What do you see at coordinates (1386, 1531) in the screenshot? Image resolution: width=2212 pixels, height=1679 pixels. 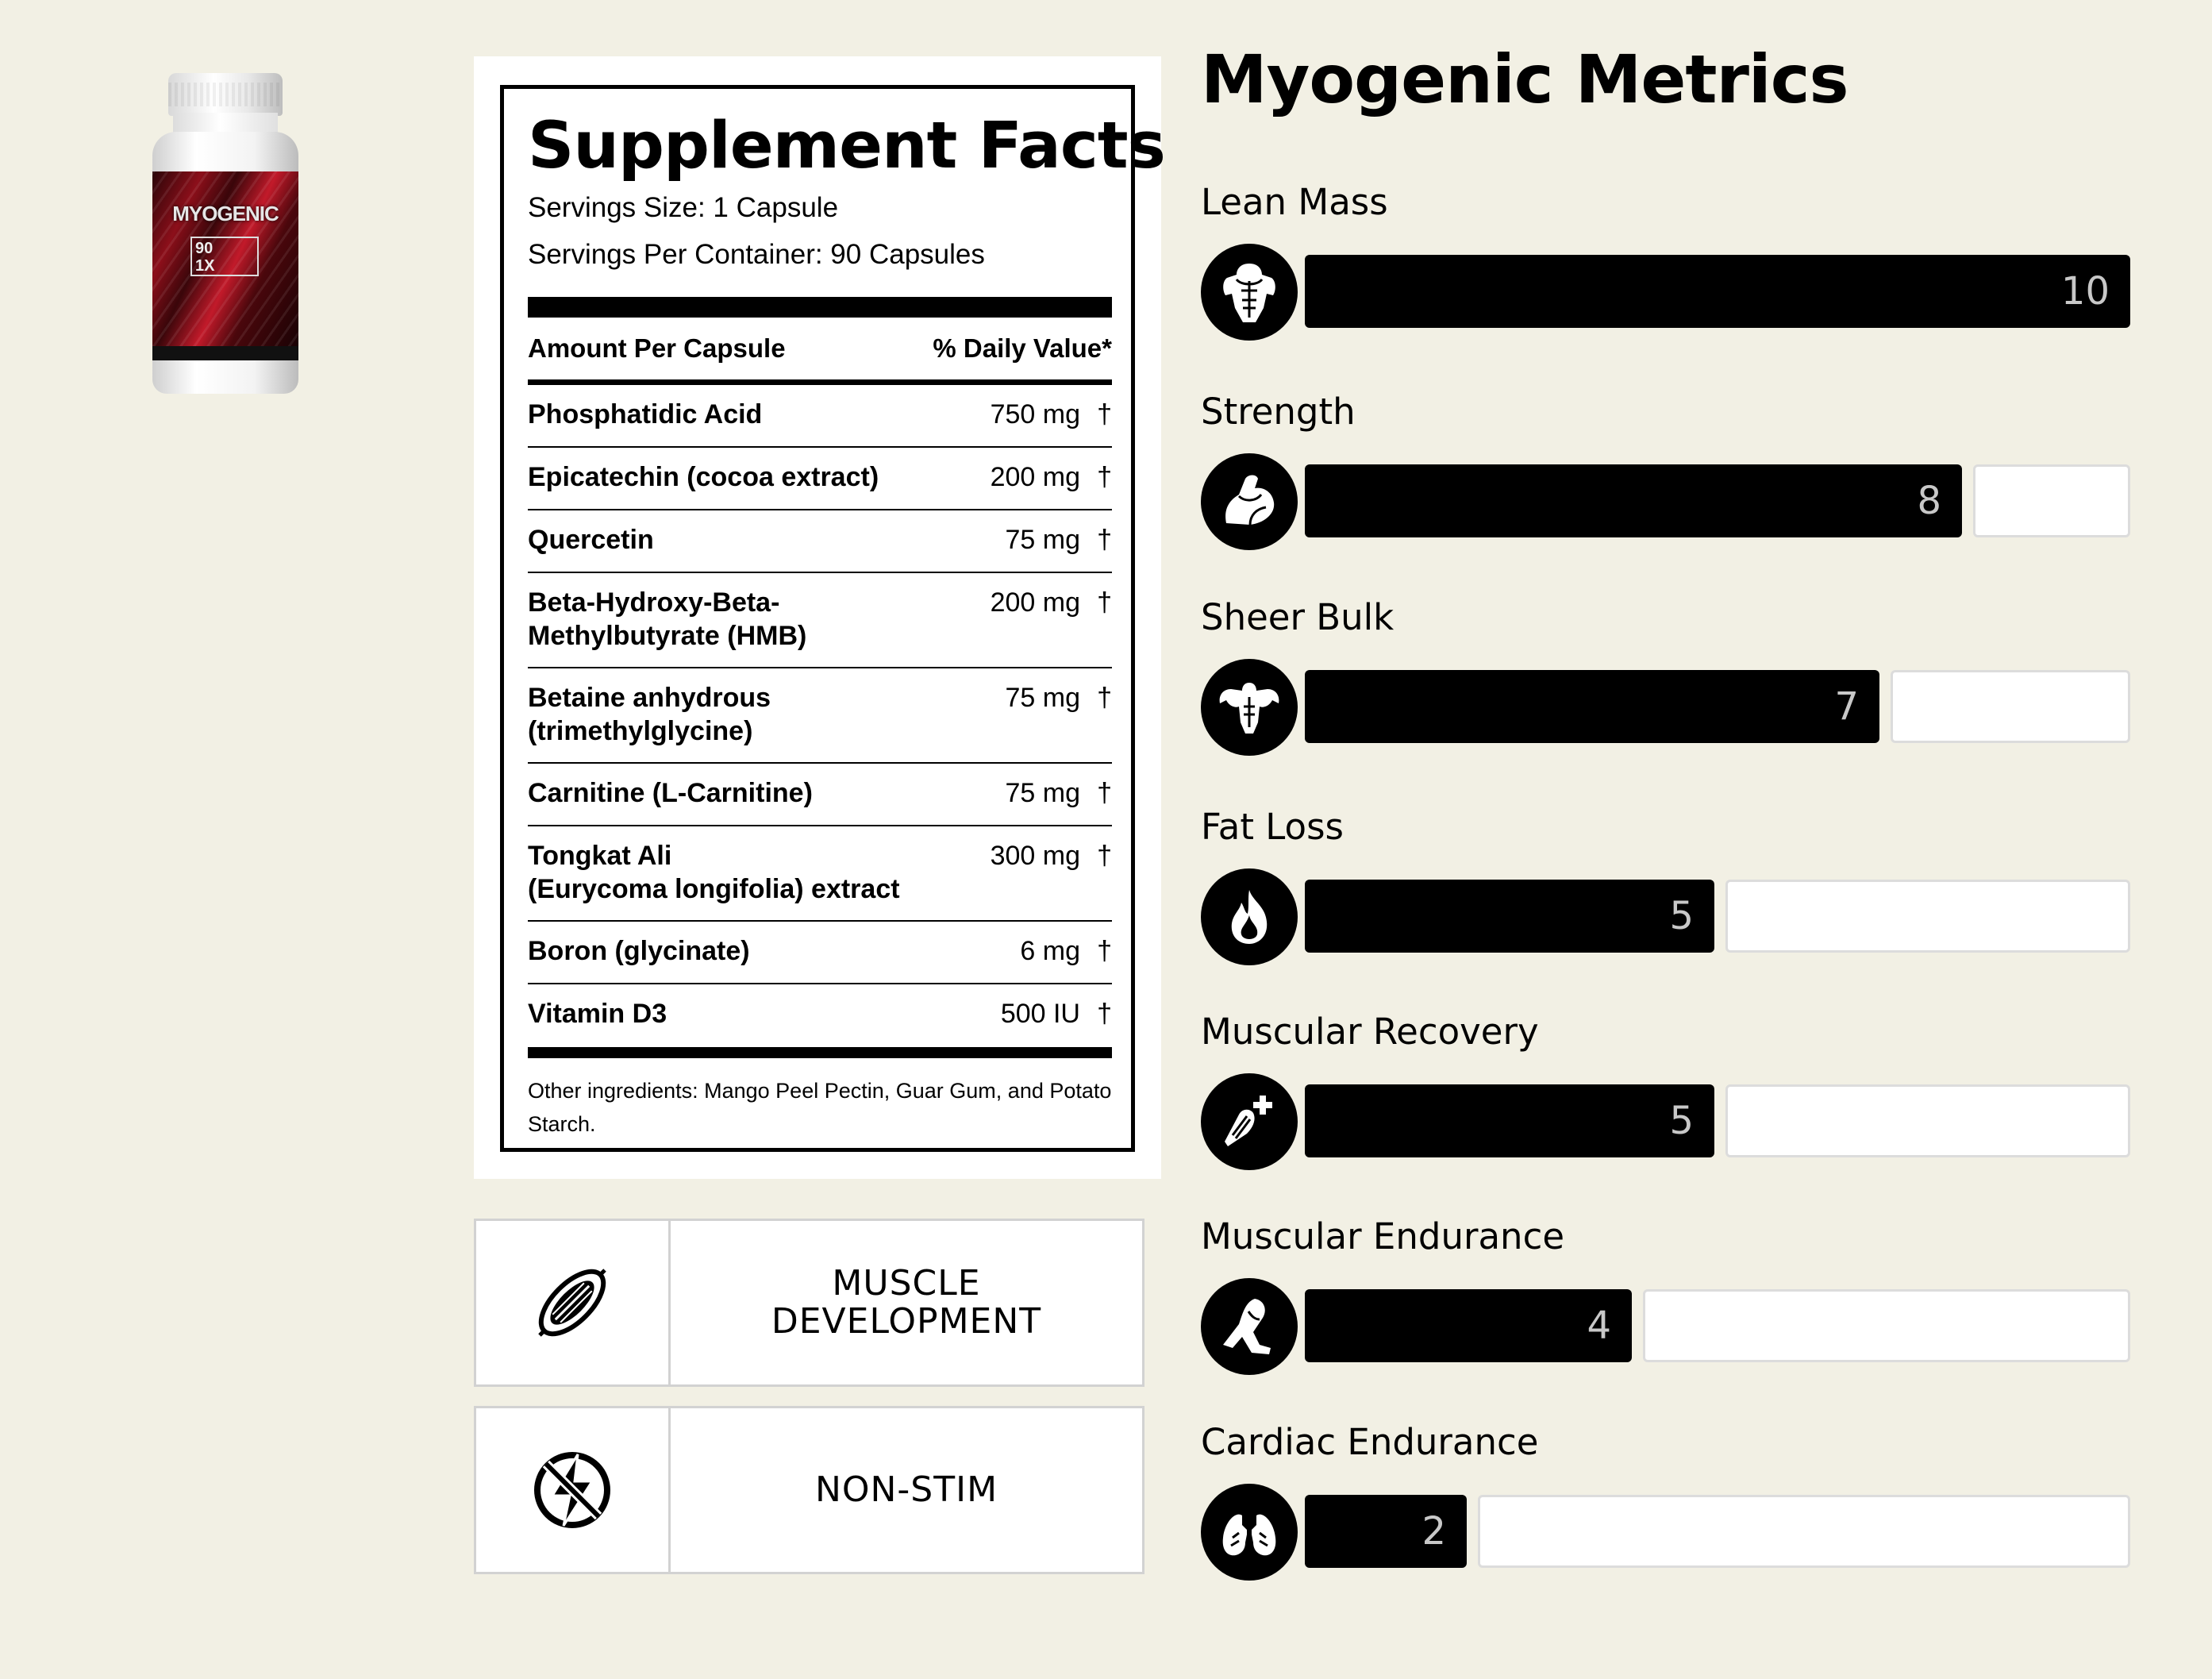 I see `metric-fill-bar: 2` at bounding box center [1386, 1531].